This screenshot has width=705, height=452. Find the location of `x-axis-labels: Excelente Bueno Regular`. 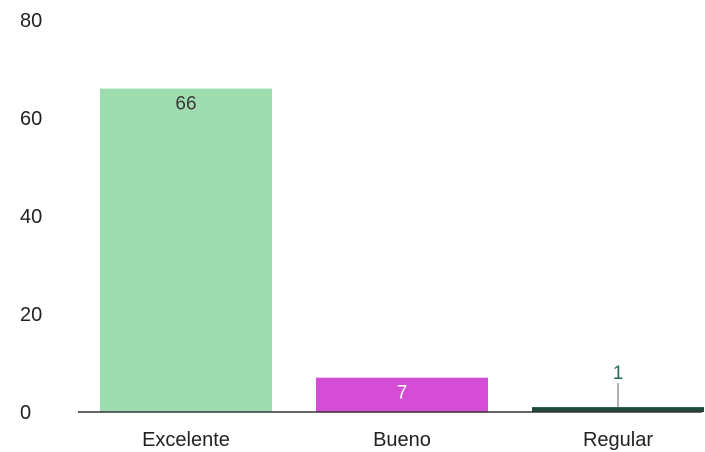

x-axis-labels: Excelente Bueno Regular is located at coordinates (397, 440).